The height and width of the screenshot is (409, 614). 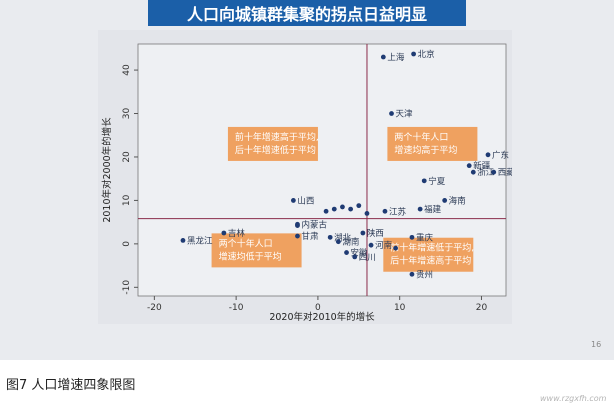 What do you see at coordinates (275, 150) in the screenshot?
I see `quadrant-label-0-line-1: 后十年增速低于平均` at bounding box center [275, 150].